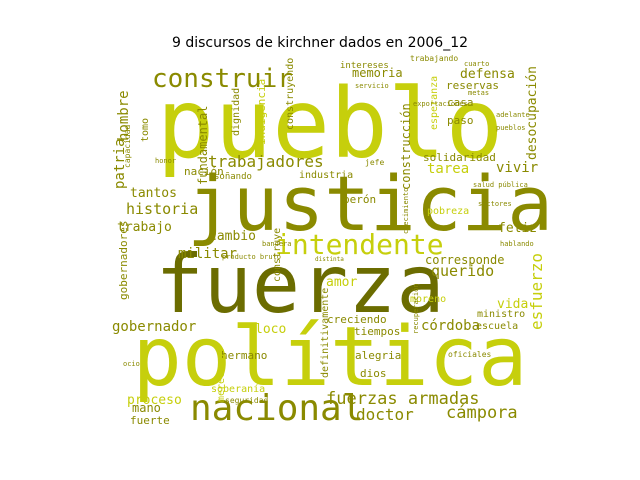  What do you see at coordinates (459, 157) in the screenshot?
I see `word-solidaridad: solidaridad` at bounding box center [459, 157].